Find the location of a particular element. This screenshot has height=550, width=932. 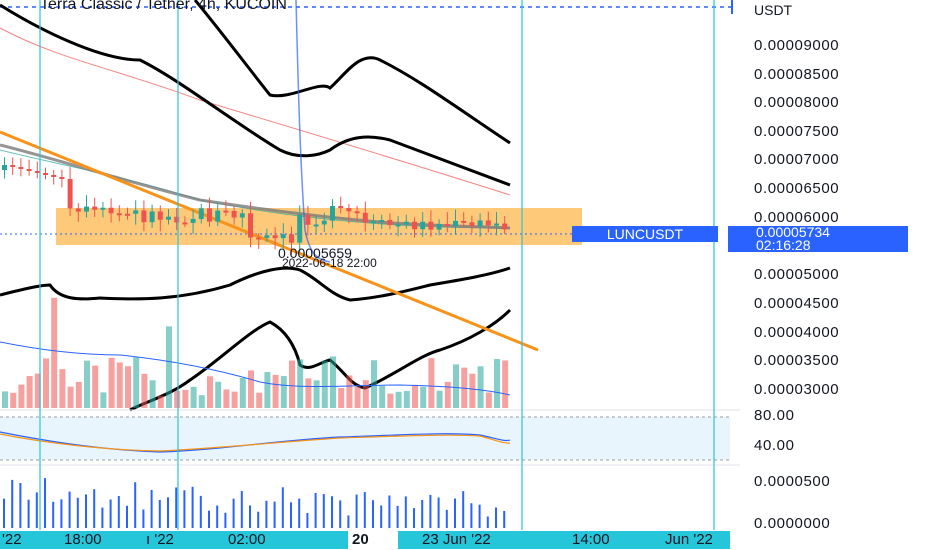

time-axis-label: 02:00 is located at coordinates (247, 539).